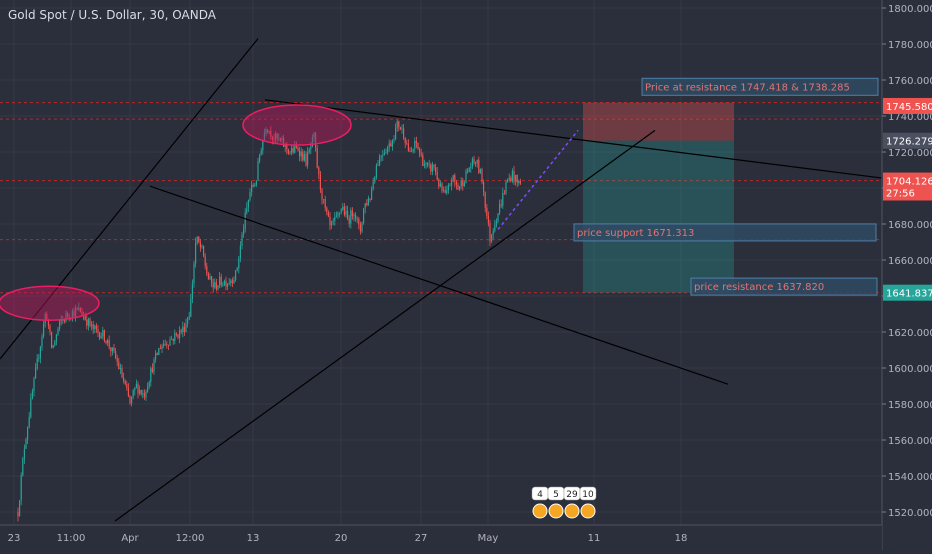  What do you see at coordinates (907, 192) in the screenshot?
I see `price-label-bg` at bounding box center [907, 192].